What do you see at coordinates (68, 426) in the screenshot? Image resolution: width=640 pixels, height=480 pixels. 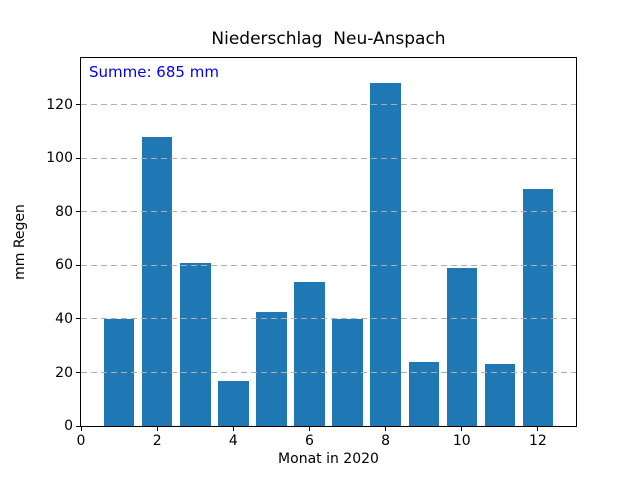 I see `y-tick-label-0: 0` at bounding box center [68, 426].